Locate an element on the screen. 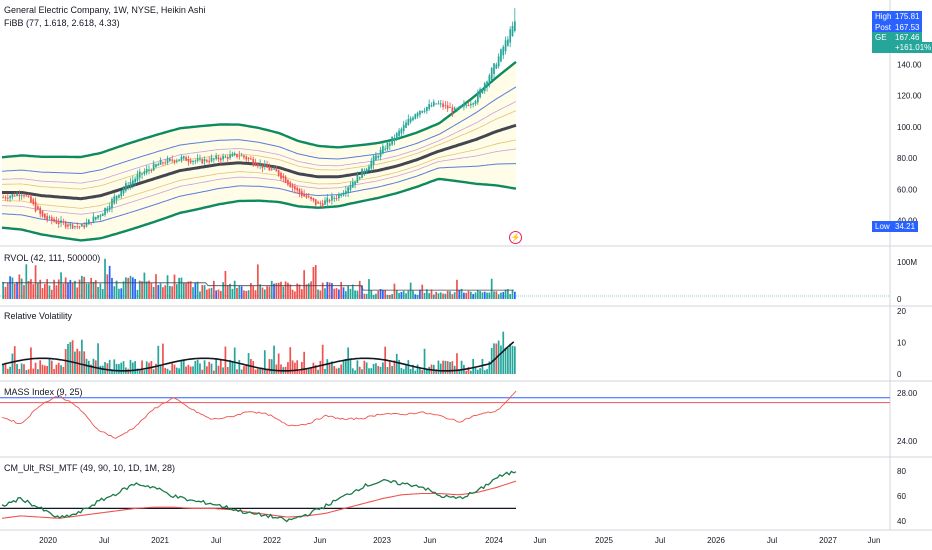 The height and width of the screenshot is (550, 932). rvol-average-line is located at coordinates (258, 286).